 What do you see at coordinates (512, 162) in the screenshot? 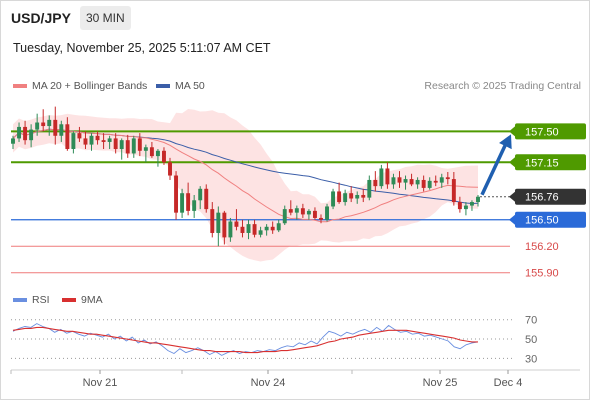
I see `level-tag-pointer-157.15` at bounding box center [512, 162].